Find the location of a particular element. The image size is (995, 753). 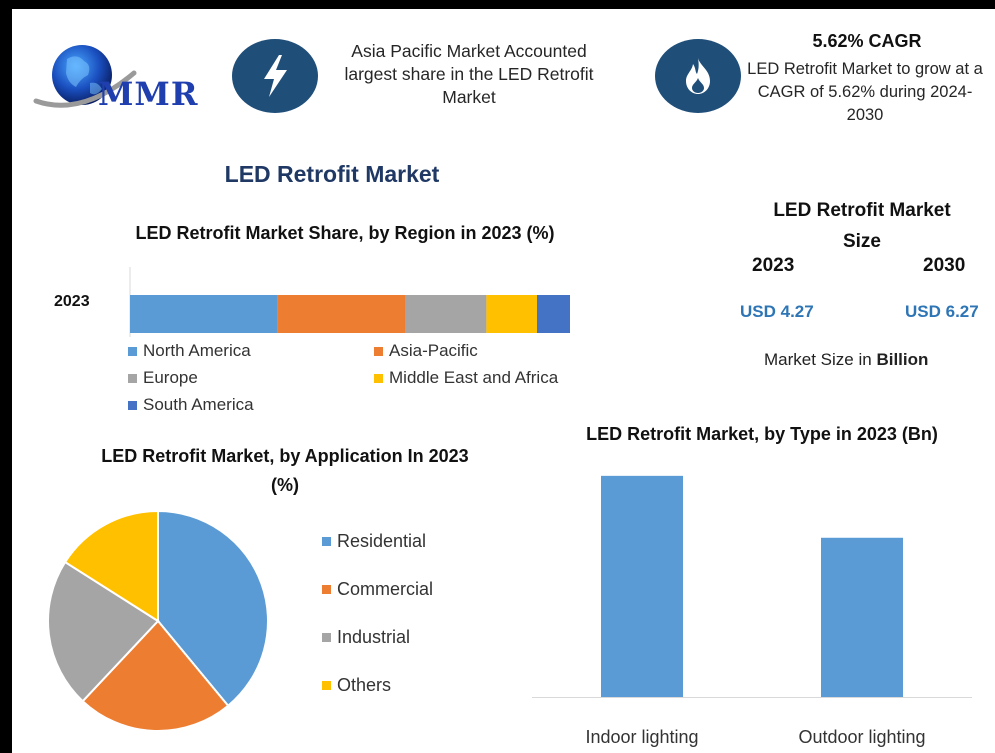

pie-slice-others is located at coordinates (111, 566).